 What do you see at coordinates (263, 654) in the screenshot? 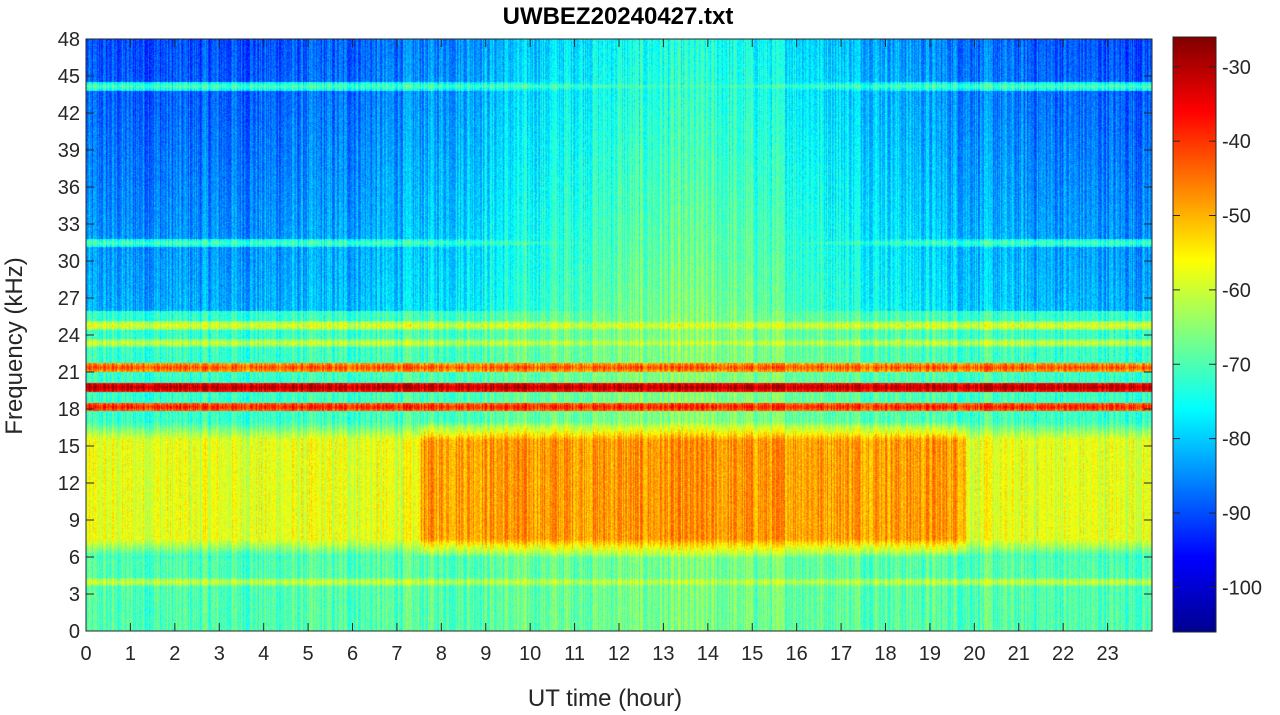
I see `x-tick-label: 4` at bounding box center [263, 654].